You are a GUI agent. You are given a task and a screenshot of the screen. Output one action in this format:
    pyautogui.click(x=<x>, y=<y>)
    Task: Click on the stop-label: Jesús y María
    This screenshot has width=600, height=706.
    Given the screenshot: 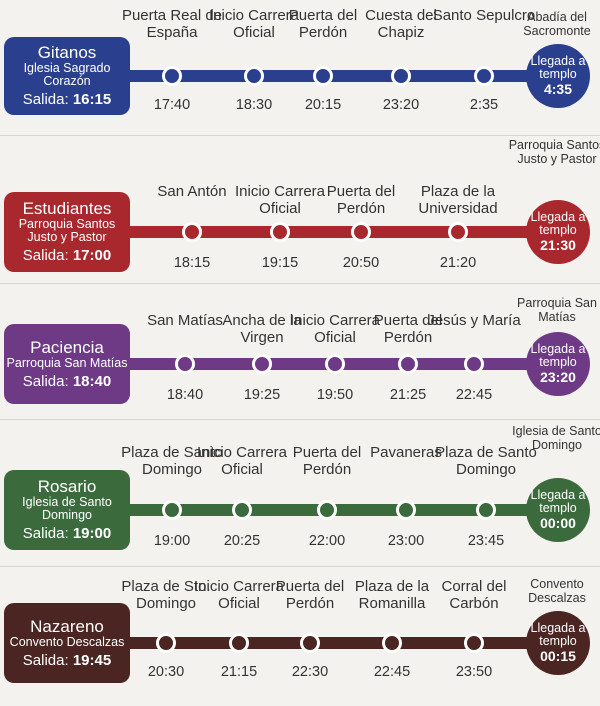 What is the action you would take?
    pyautogui.click(x=474, y=320)
    